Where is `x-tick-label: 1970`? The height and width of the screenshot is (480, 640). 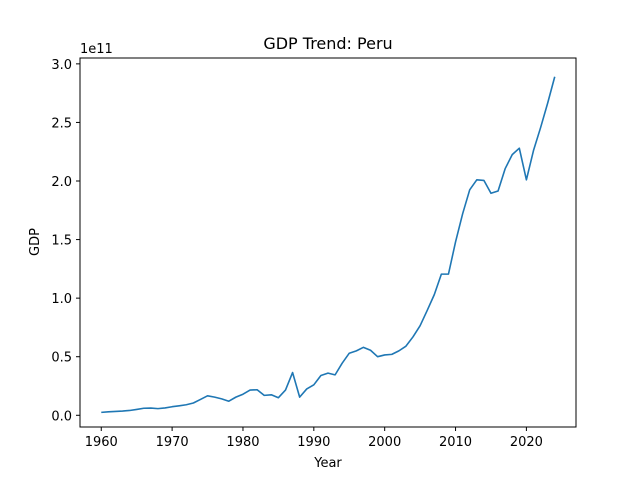
x-tick-label: 1970 is located at coordinates (172, 442).